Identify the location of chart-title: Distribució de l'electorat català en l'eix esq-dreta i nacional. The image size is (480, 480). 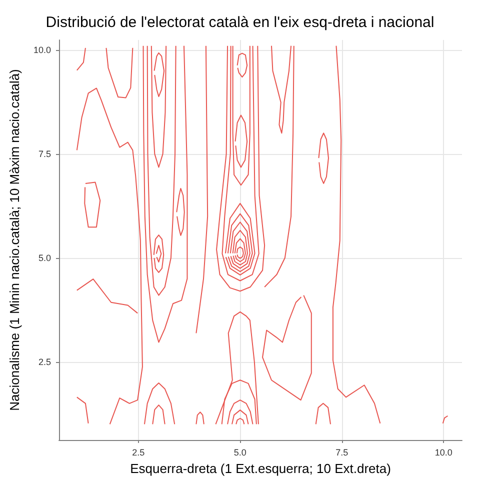
(240, 22).